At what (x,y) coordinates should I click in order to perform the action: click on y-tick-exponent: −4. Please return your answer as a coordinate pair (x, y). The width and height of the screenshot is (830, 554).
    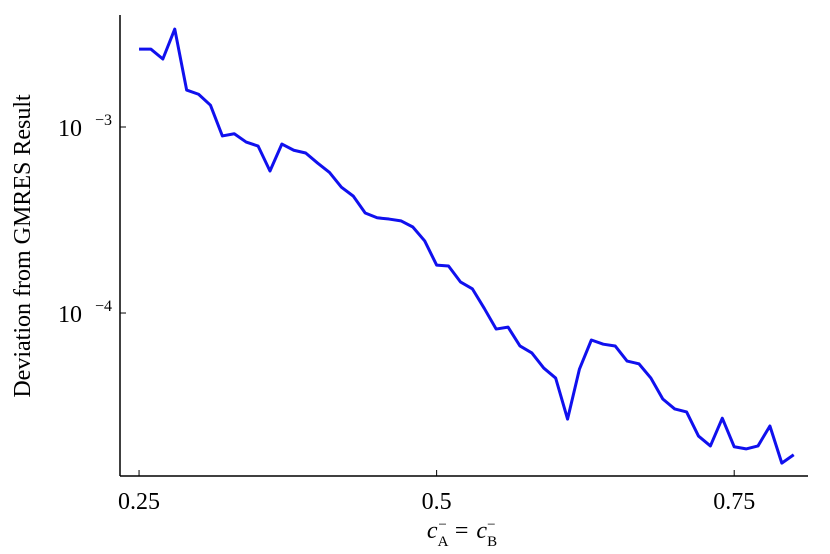
    Looking at the image, I should click on (103, 306).